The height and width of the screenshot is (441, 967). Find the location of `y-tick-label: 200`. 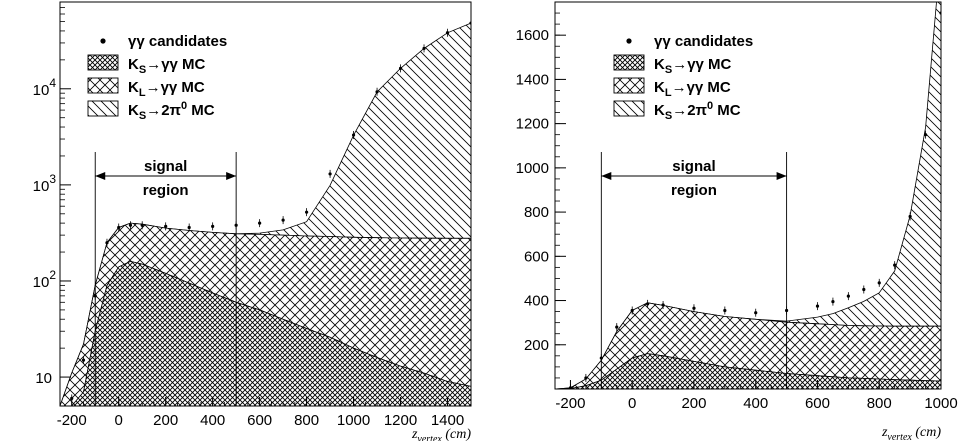

y-tick-label: 200 is located at coordinates (536, 345).